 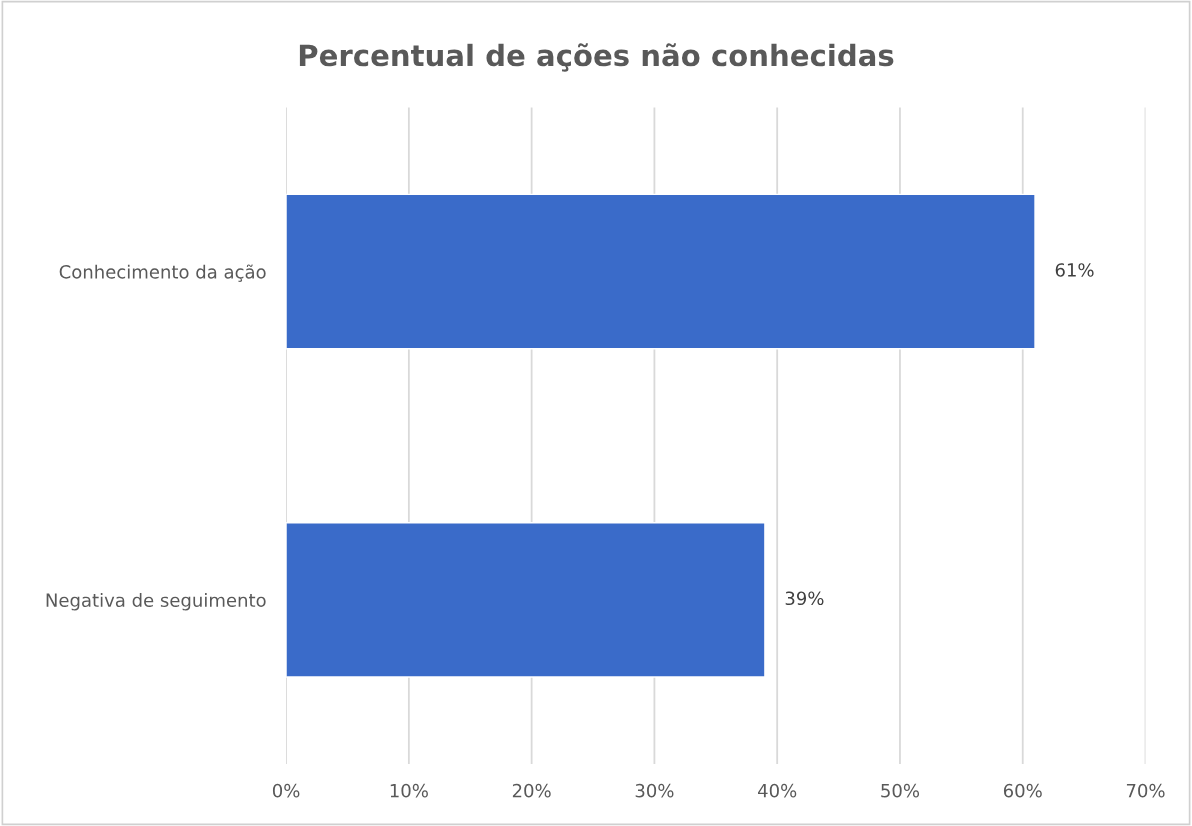 What do you see at coordinates (1022, 790) in the screenshot?
I see `x-tick-label: 60%` at bounding box center [1022, 790].